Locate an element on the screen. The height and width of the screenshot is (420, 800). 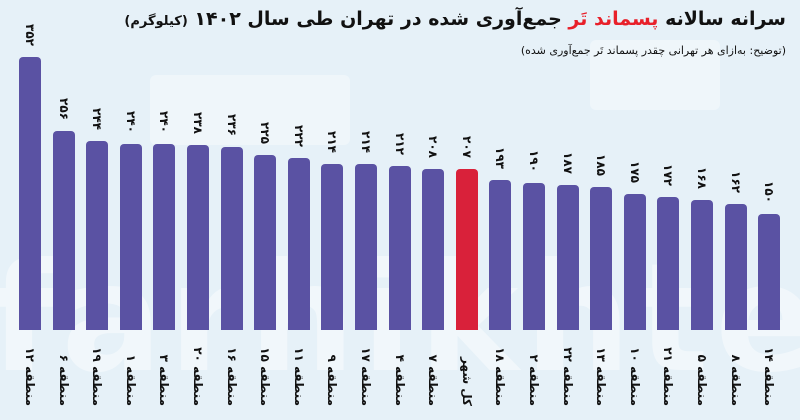
value-label: ۱۹۰ is located at coordinates (534, 160).